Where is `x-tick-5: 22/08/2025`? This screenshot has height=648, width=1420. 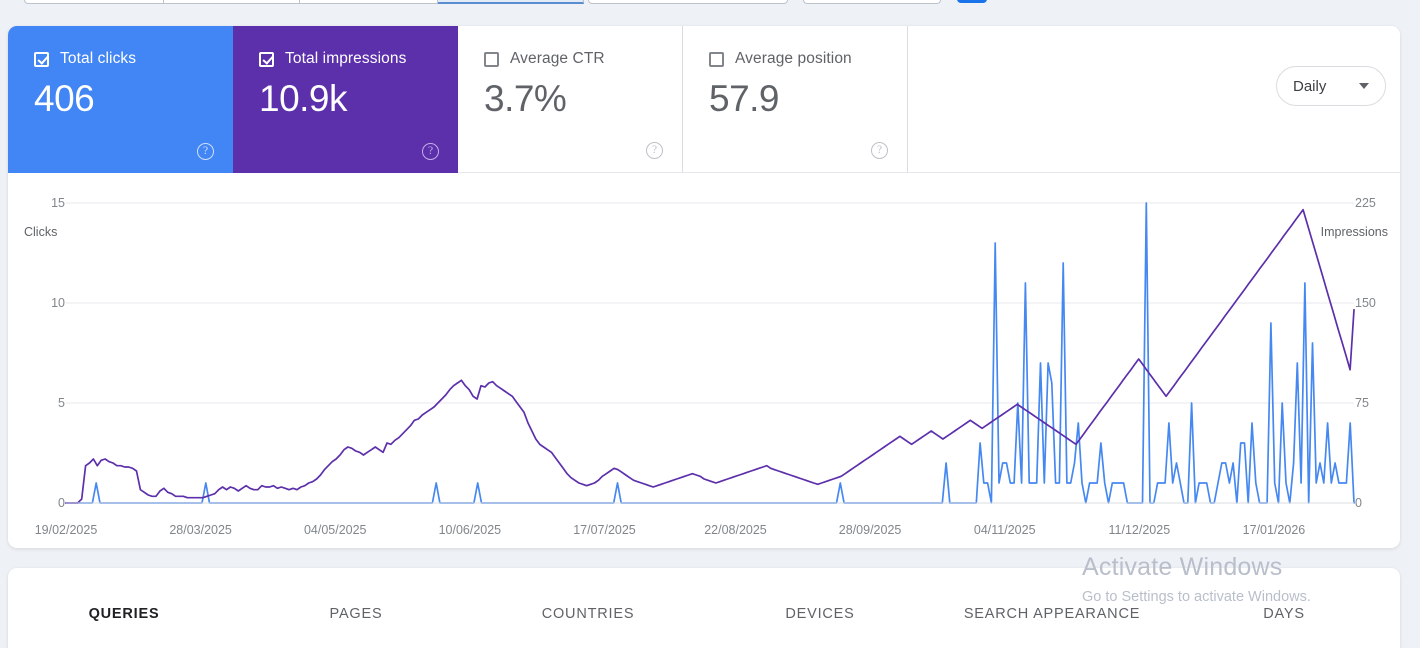 x-tick-5: 22/08/2025 is located at coordinates (735, 530).